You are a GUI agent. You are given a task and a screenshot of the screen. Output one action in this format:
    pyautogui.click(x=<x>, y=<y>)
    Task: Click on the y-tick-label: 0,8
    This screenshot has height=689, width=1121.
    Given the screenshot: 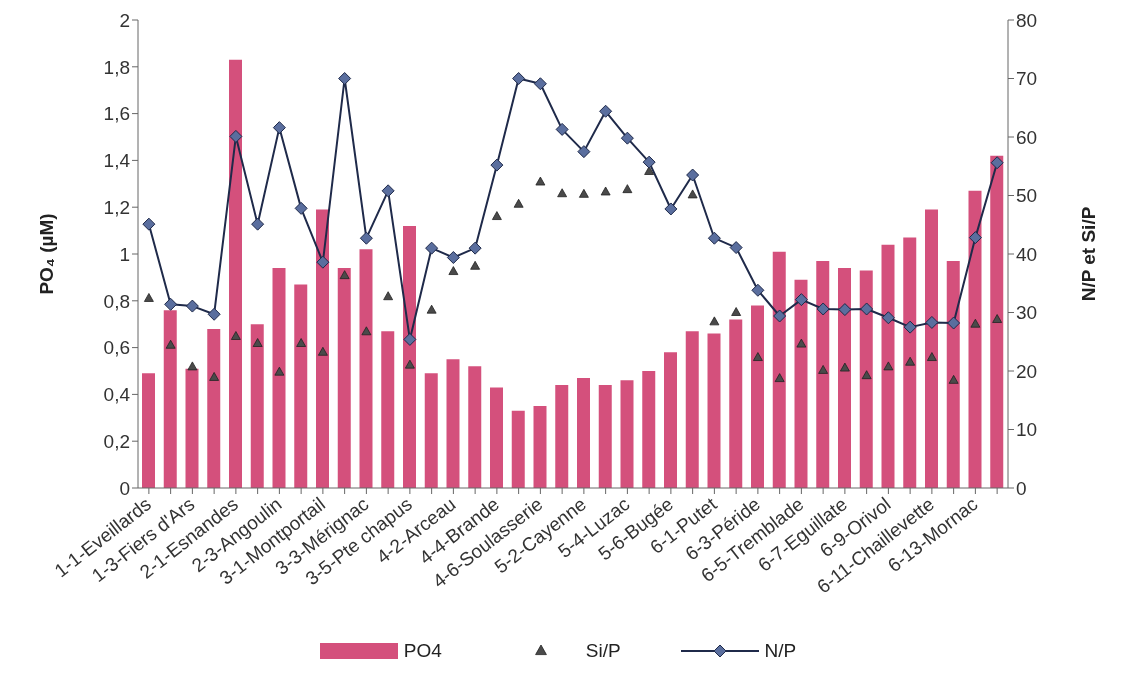 What is the action you would take?
    pyautogui.click(x=116, y=301)
    